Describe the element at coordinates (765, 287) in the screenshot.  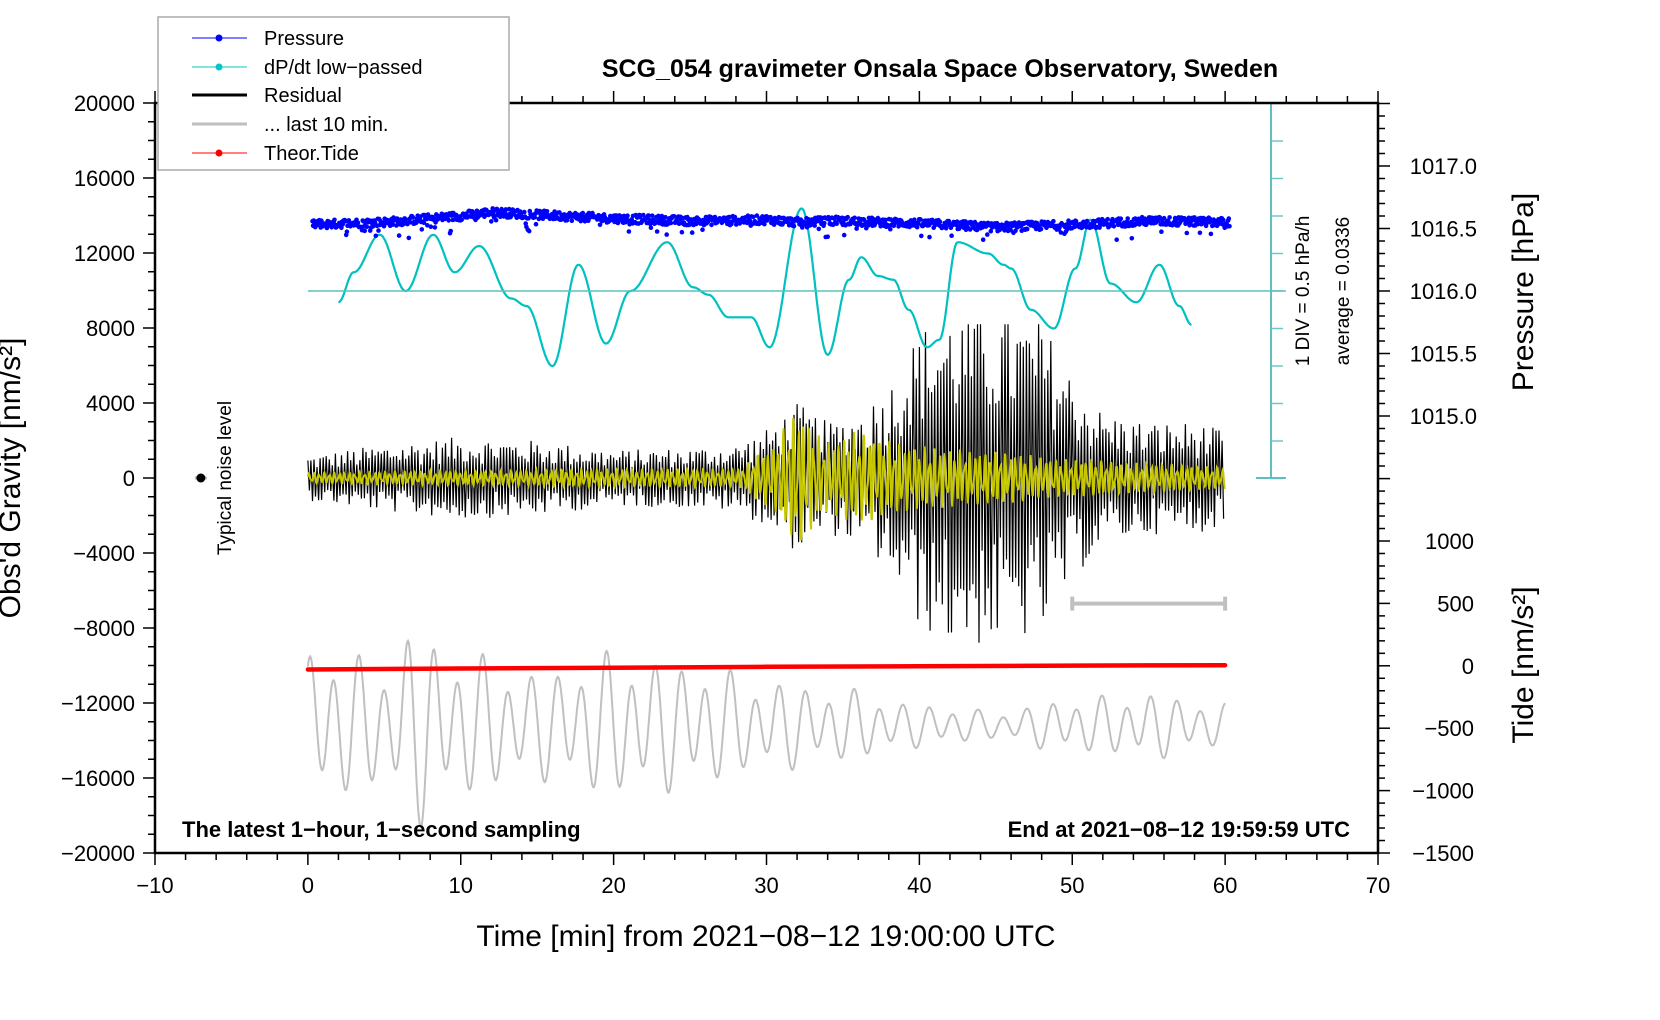
I see `dpdt-series` at that location.